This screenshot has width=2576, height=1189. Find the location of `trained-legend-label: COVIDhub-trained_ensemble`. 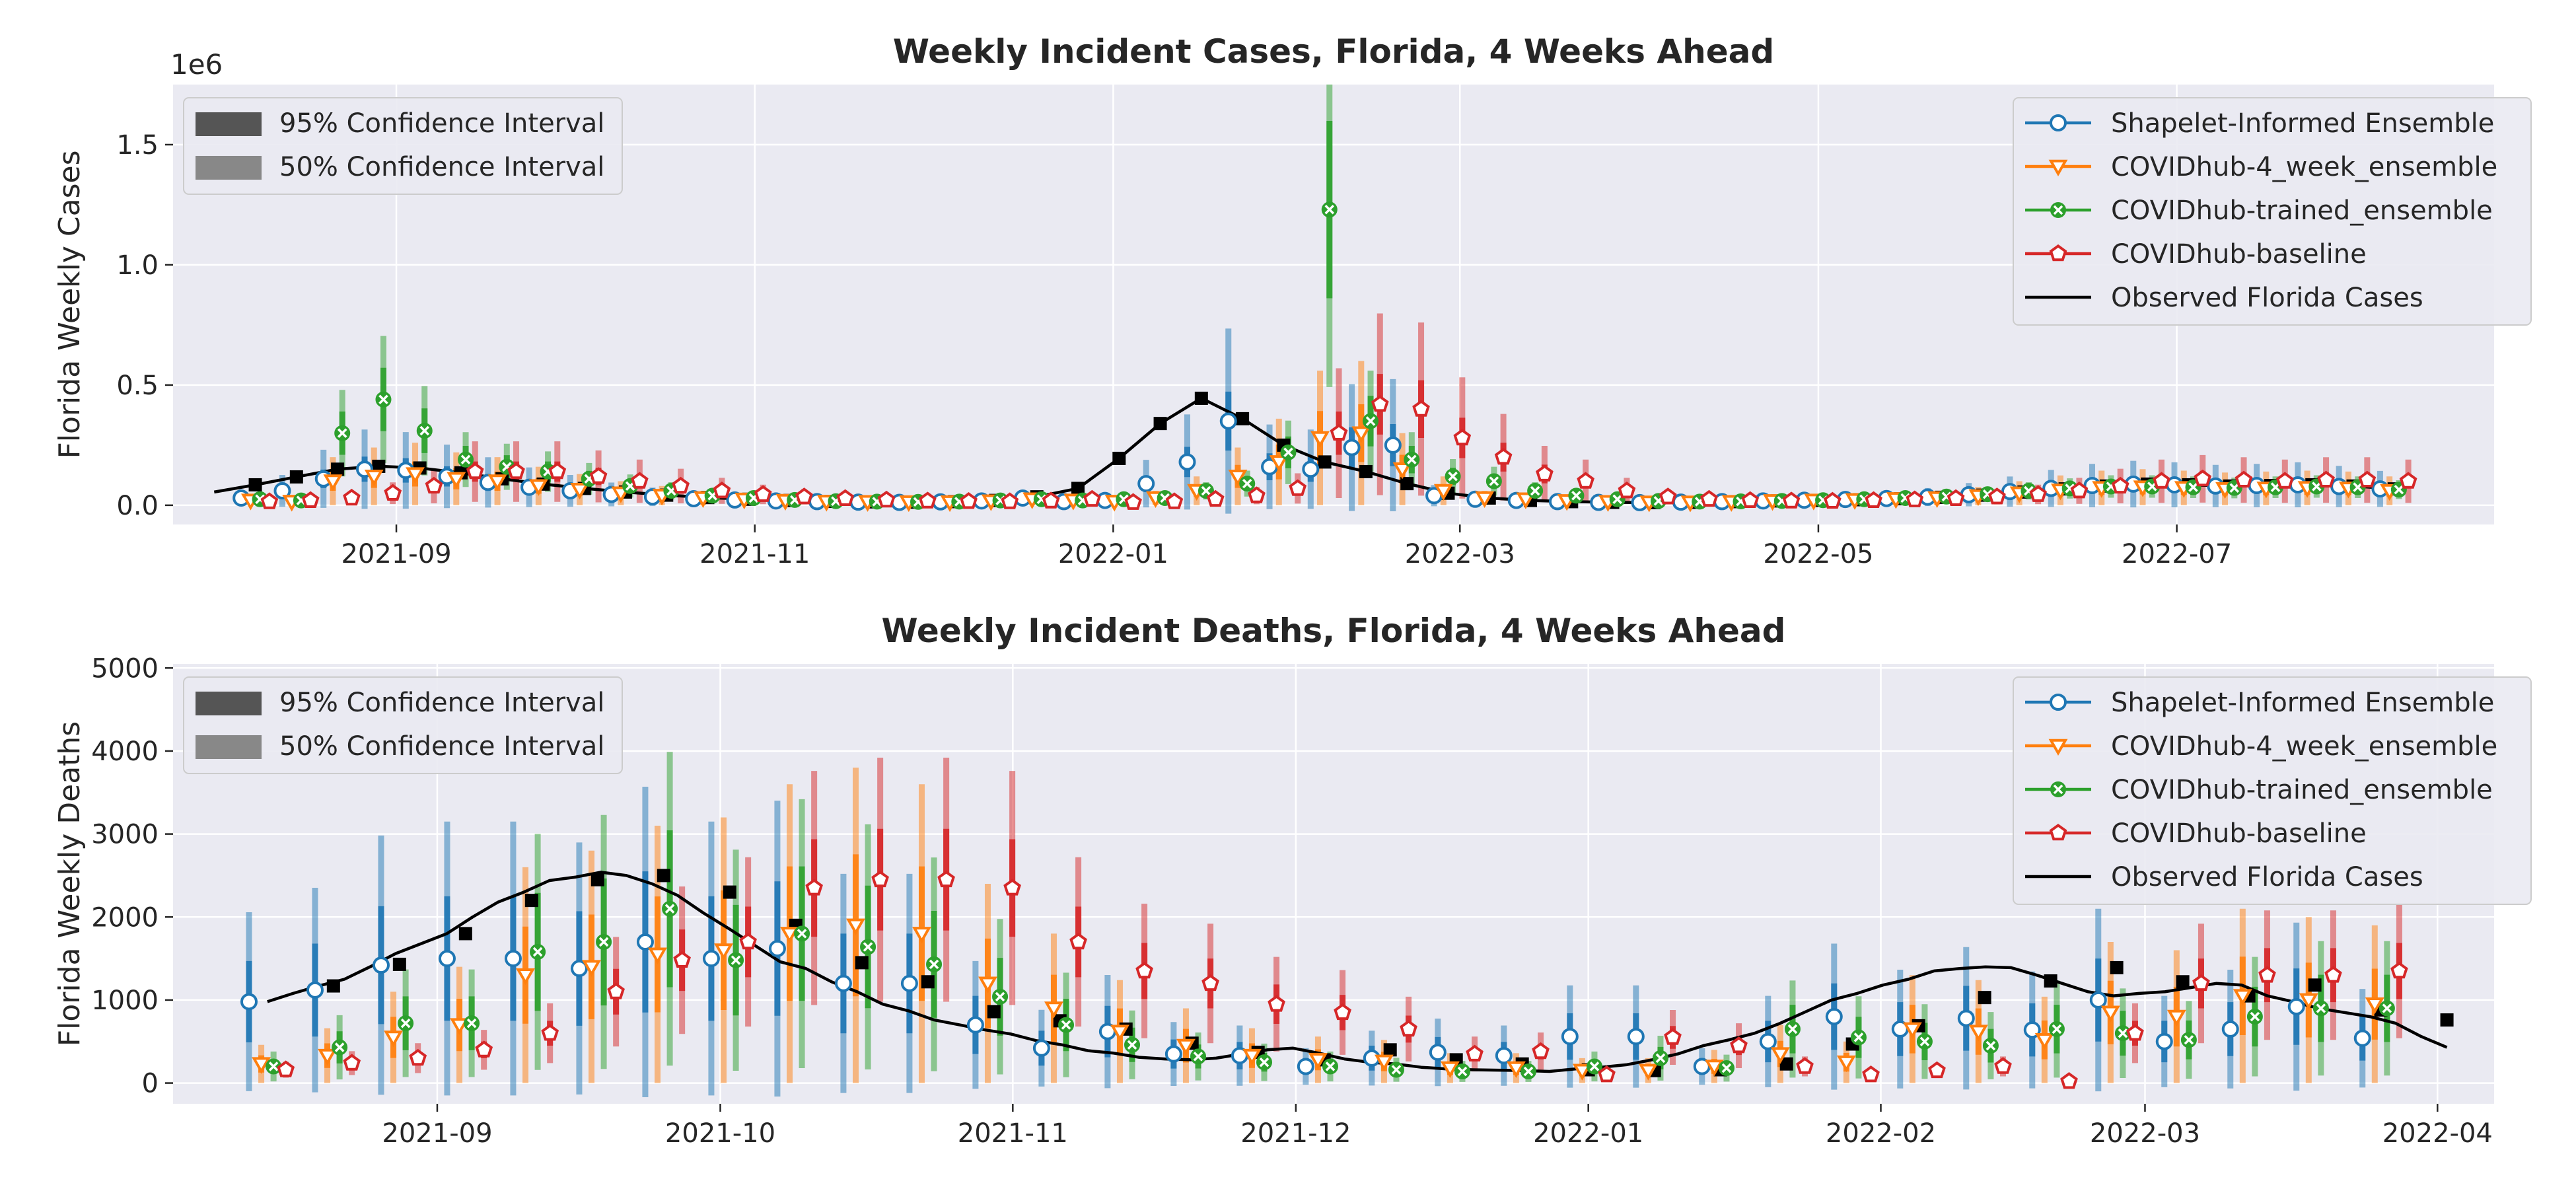

trained-legend-label: COVIDhub-trained_ensemble is located at coordinates (2302, 790).